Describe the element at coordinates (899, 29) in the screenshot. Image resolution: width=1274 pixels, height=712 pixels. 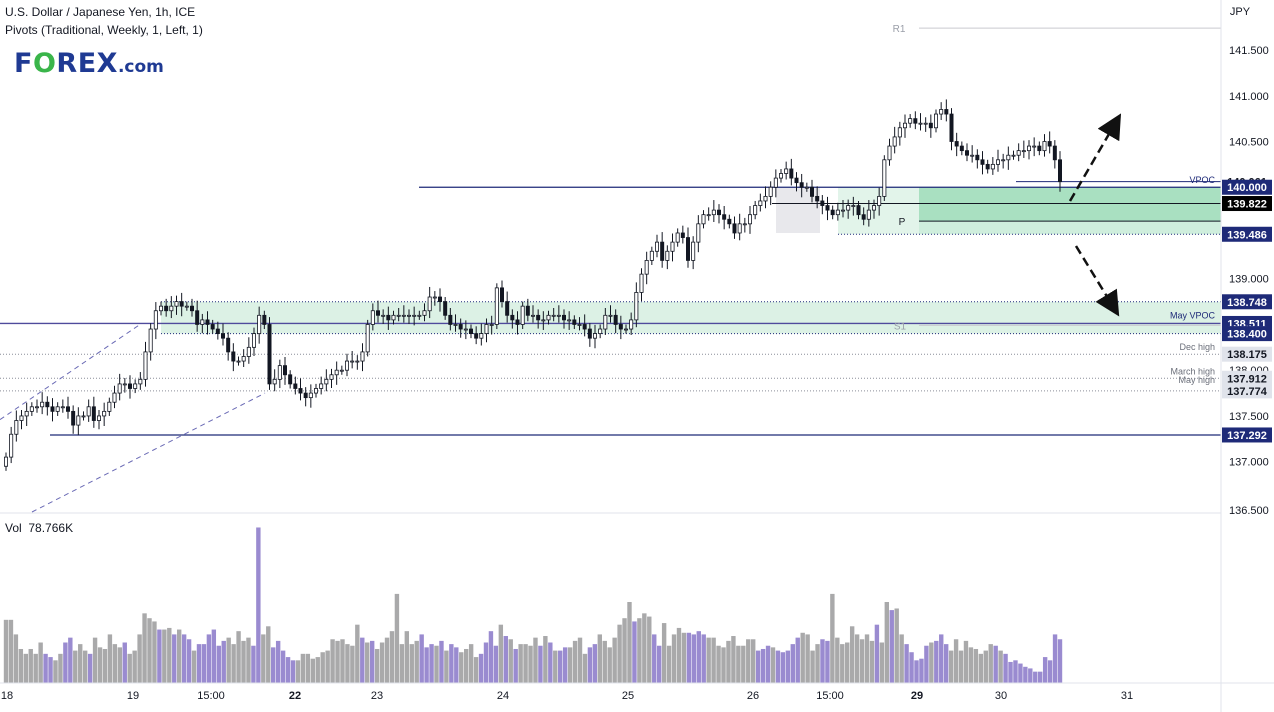
I see `pivot-label: R1` at that location.